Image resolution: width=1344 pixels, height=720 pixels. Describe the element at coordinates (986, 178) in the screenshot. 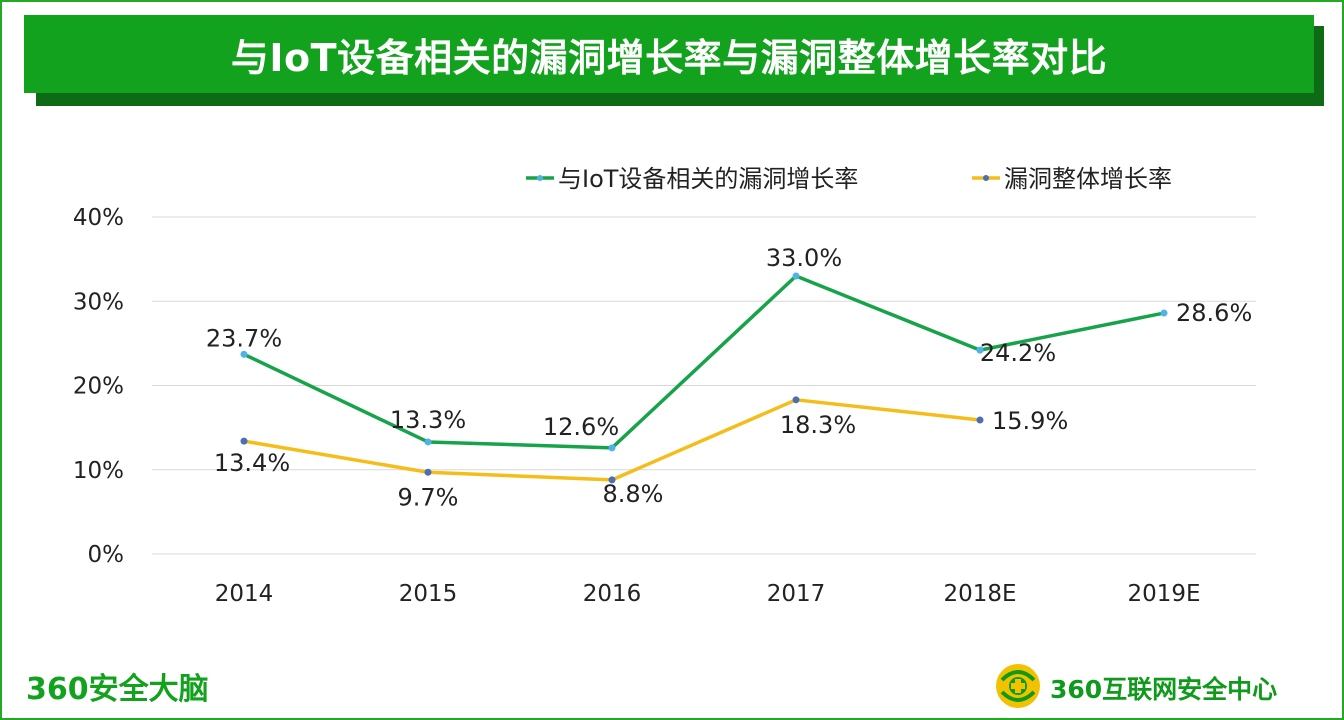

I see `legend-item-overall-marker` at that location.